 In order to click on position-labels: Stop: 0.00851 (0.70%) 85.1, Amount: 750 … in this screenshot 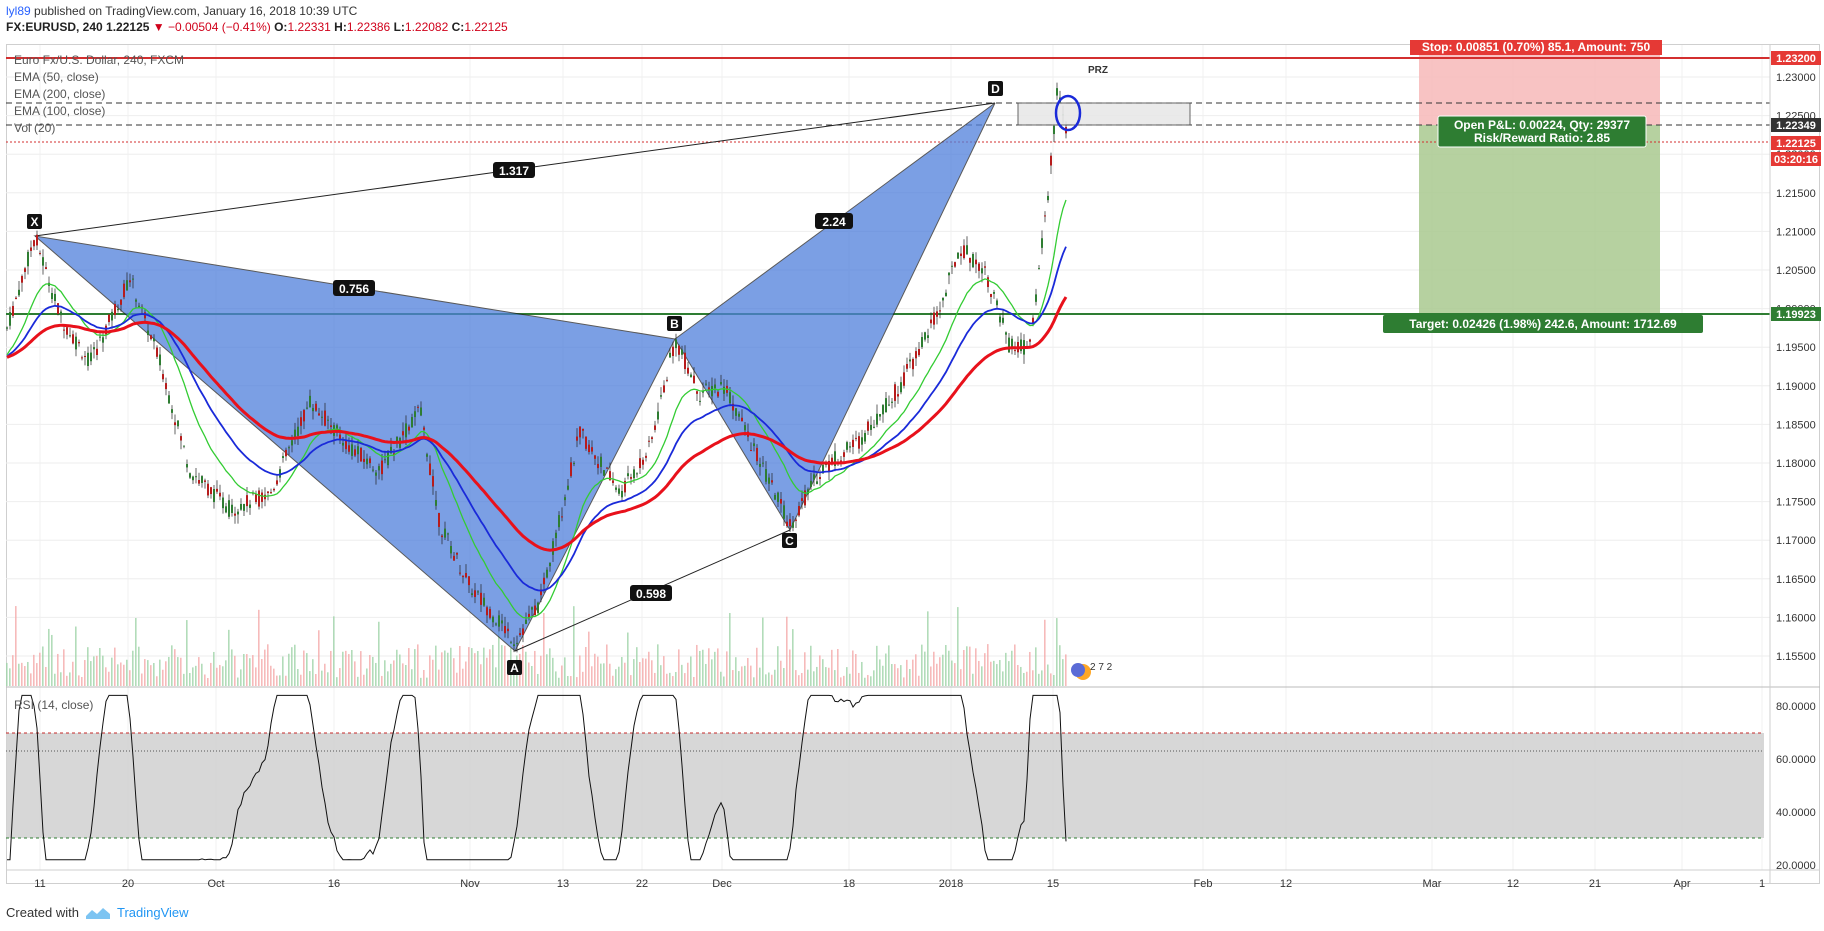, I will do `click(1543, 186)`.